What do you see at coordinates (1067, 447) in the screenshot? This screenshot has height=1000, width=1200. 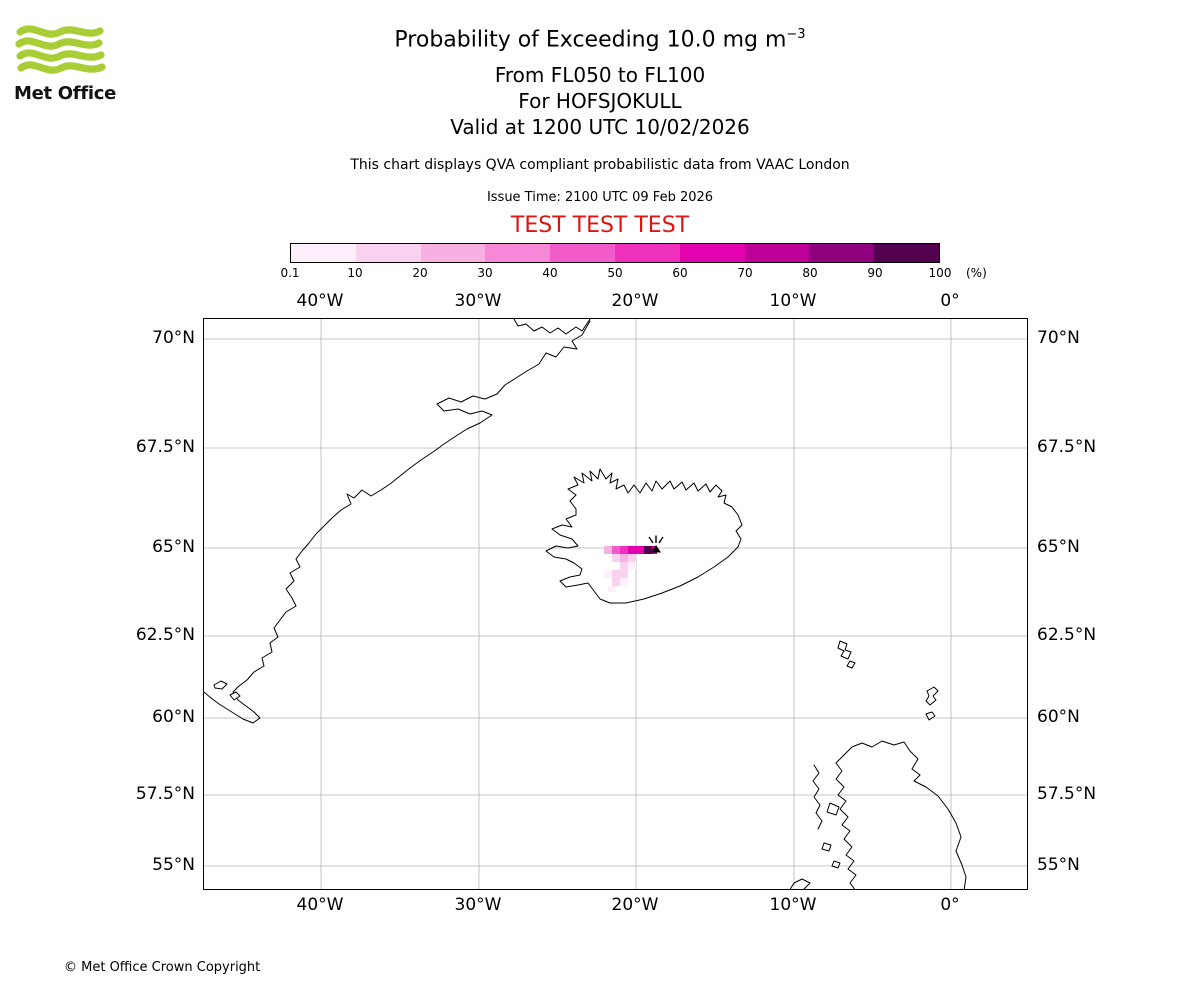 I see `lat-tick-label-right: 67.5°N` at bounding box center [1067, 447].